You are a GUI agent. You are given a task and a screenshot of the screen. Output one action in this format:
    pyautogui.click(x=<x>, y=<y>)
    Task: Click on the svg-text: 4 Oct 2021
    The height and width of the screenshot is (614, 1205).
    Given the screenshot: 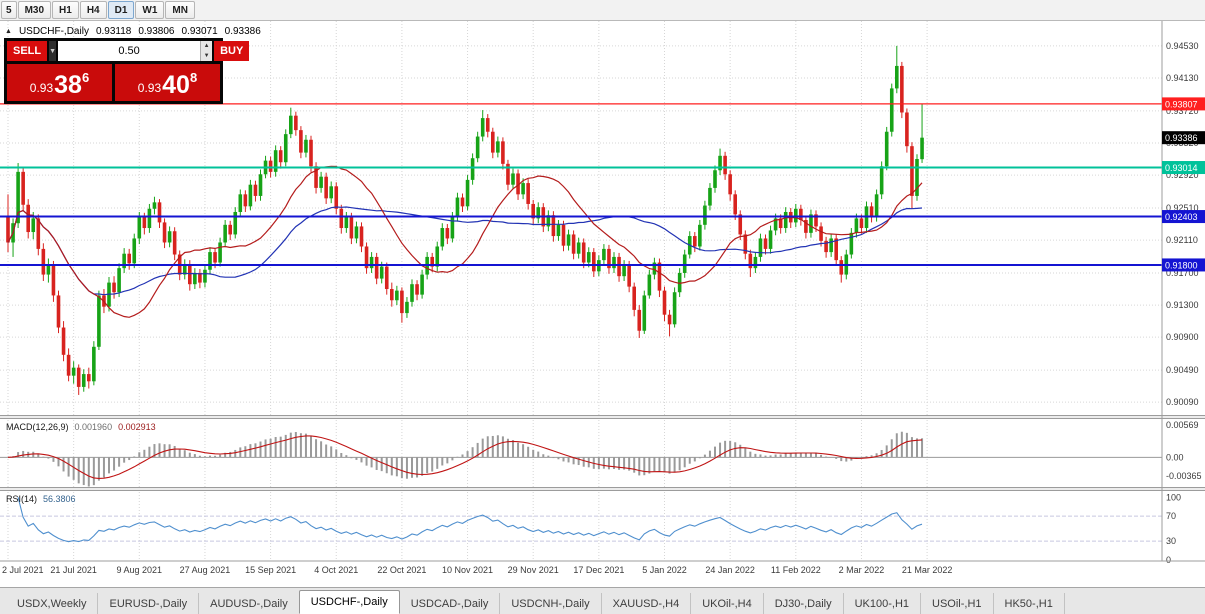 What is the action you would take?
    pyautogui.click(x=336, y=570)
    